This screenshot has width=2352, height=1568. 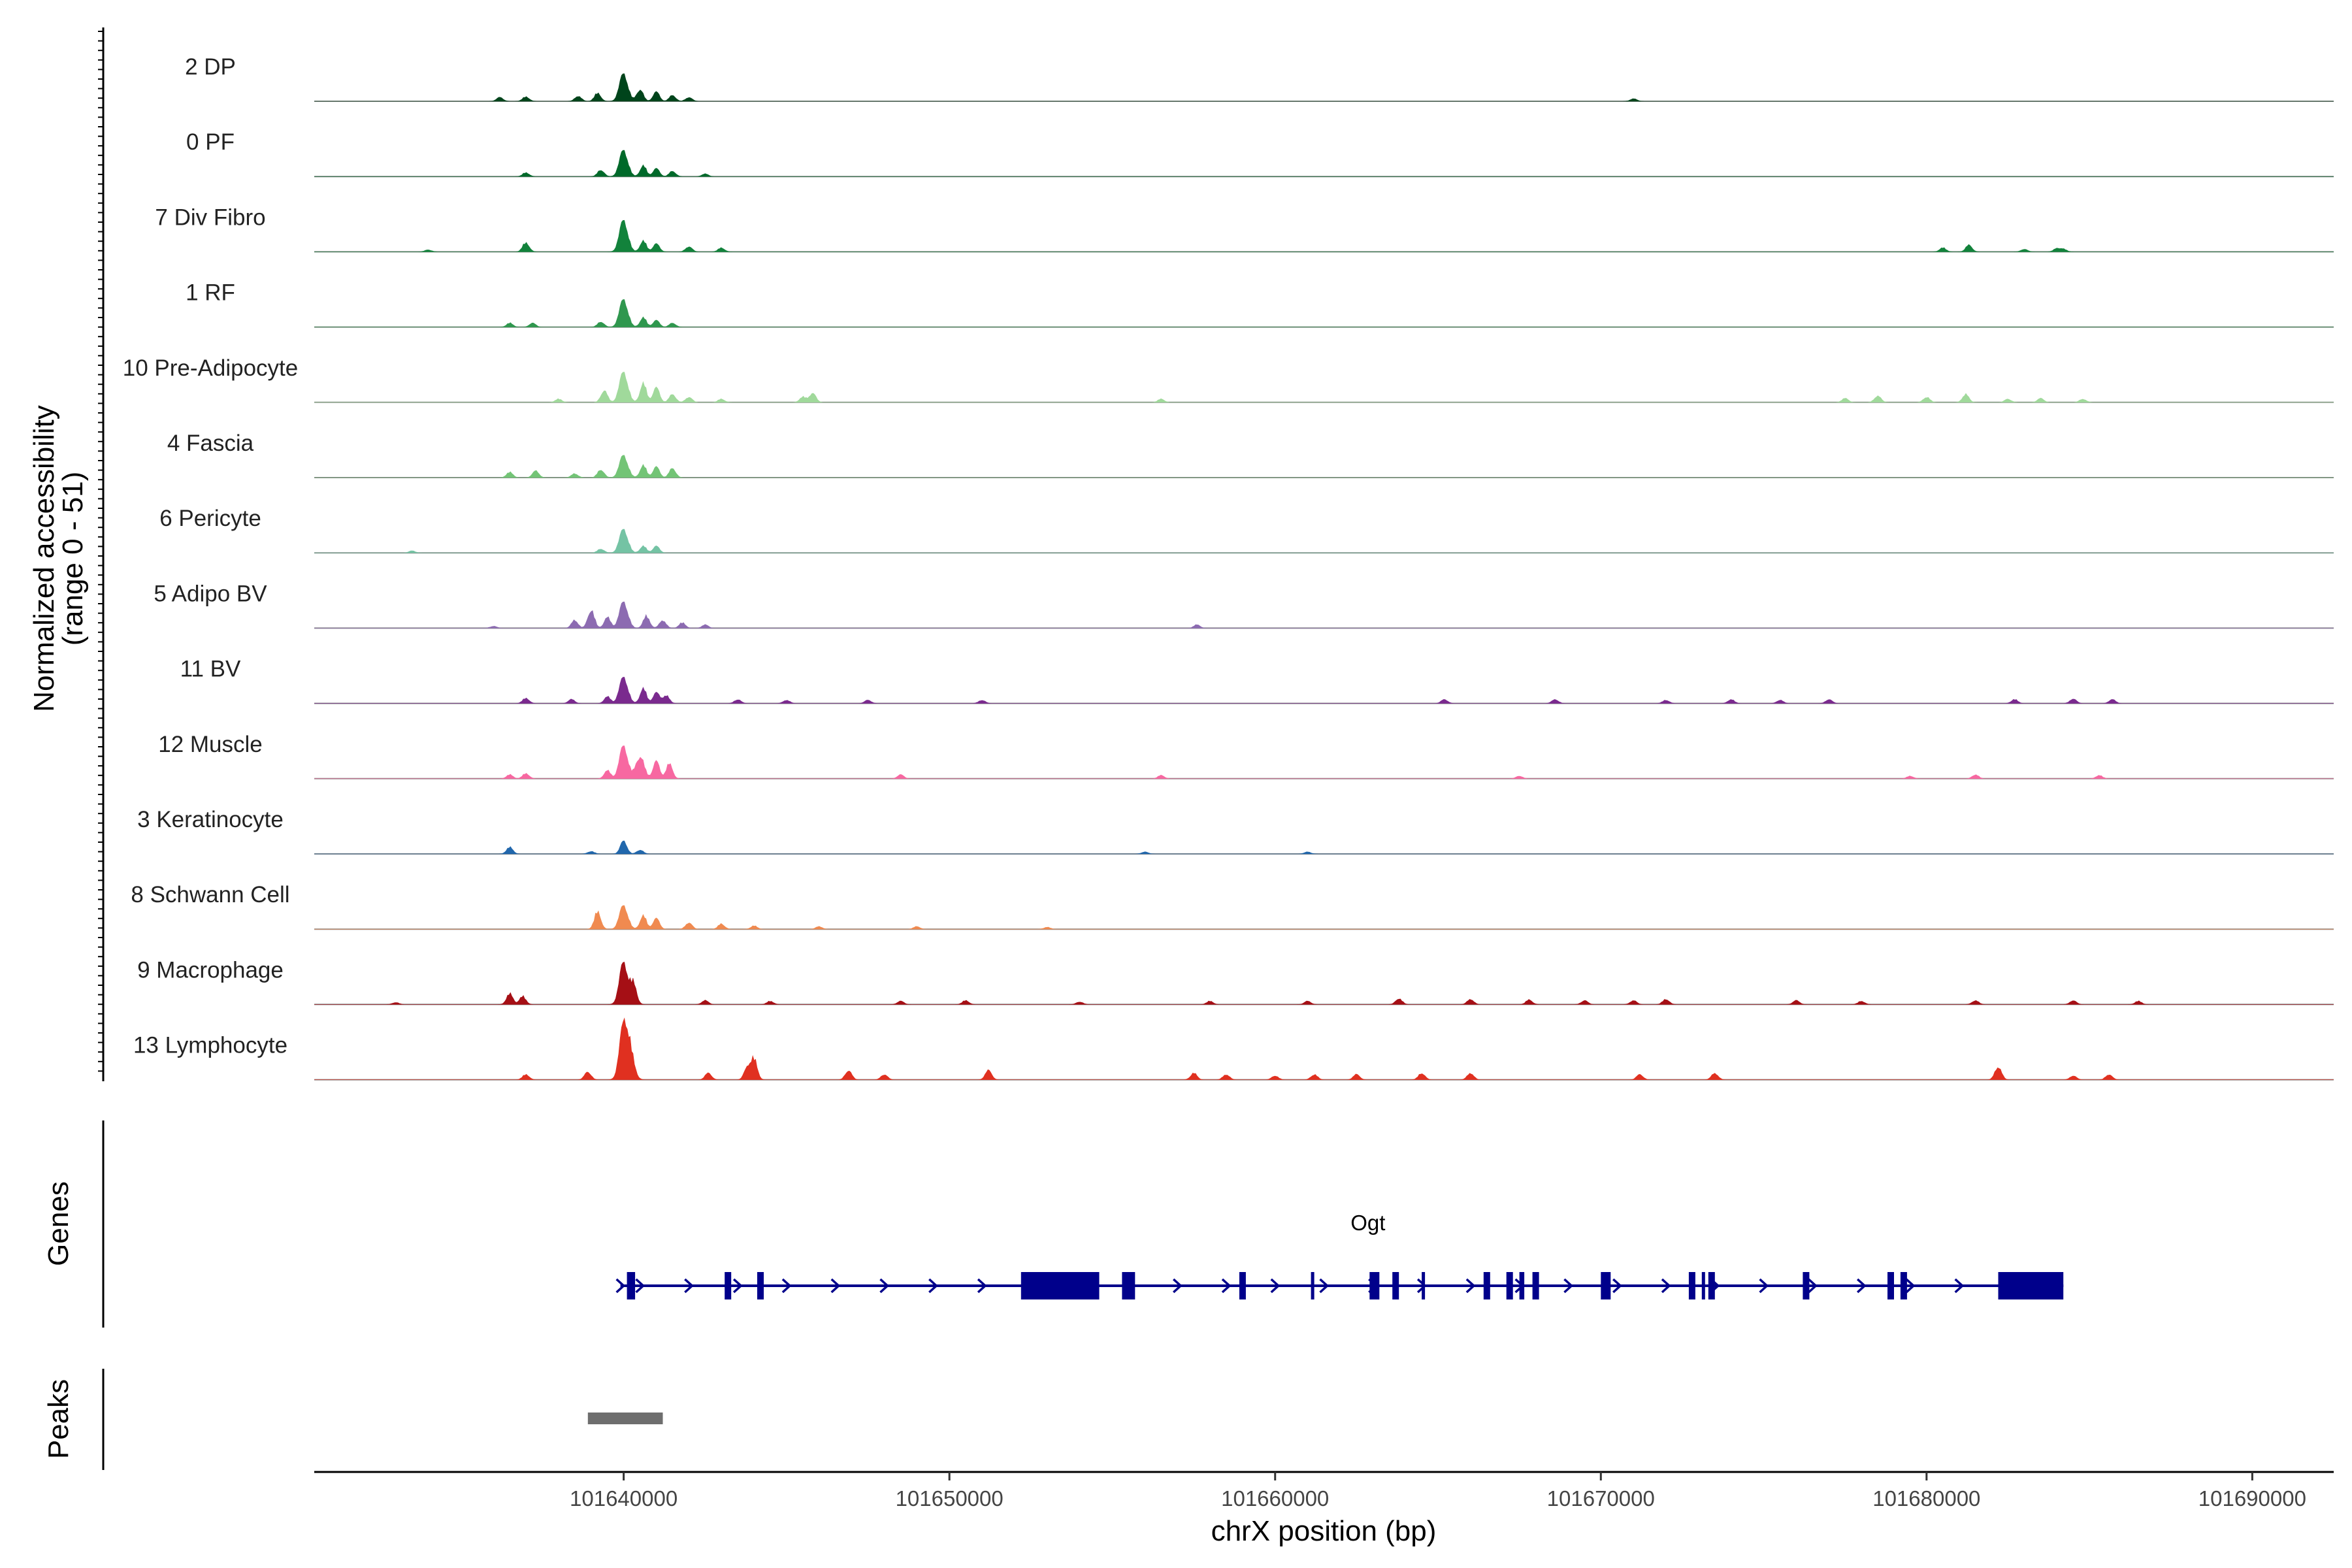 What do you see at coordinates (624, 1498) in the screenshot?
I see `x-tick-label: 101640000` at bounding box center [624, 1498].